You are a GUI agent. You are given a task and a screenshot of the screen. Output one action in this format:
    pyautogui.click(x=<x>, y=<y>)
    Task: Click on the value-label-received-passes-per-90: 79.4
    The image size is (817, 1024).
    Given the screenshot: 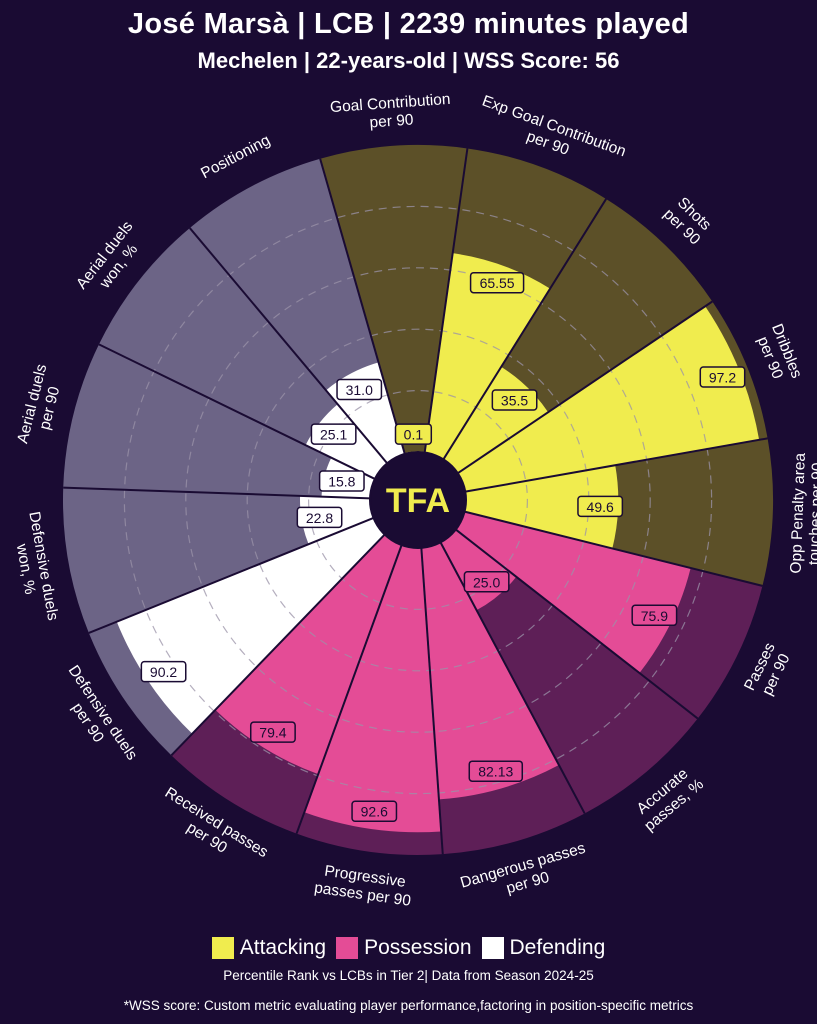 What is the action you would take?
    pyautogui.click(x=272, y=732)
    